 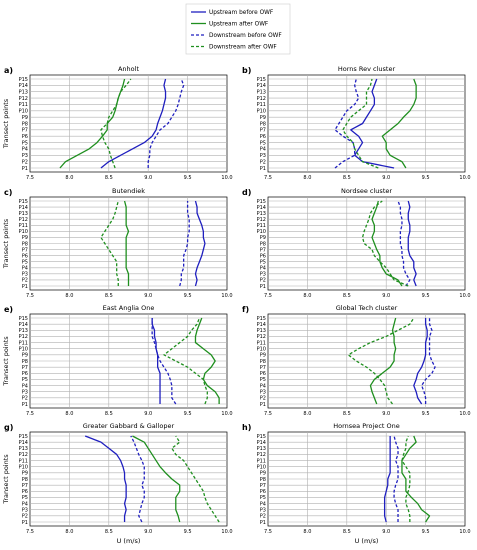 I want to click on x-axis-label: U (m/s), so click(x=367, y=541).